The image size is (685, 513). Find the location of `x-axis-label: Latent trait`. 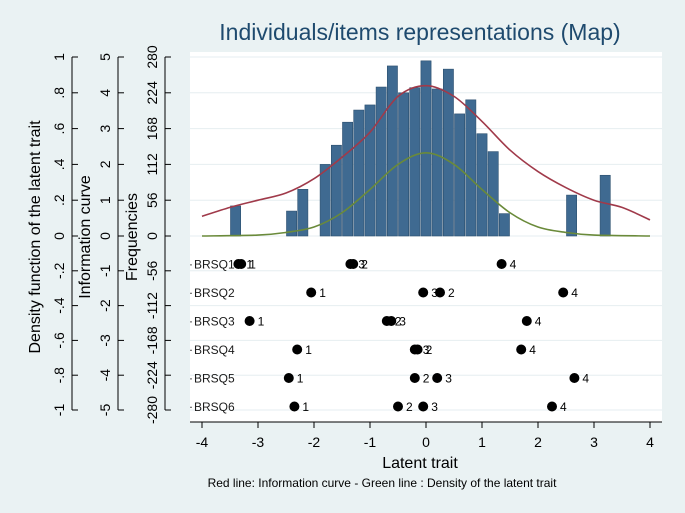

x-axis-label: Latent trait is located at coordinates (420, 463).